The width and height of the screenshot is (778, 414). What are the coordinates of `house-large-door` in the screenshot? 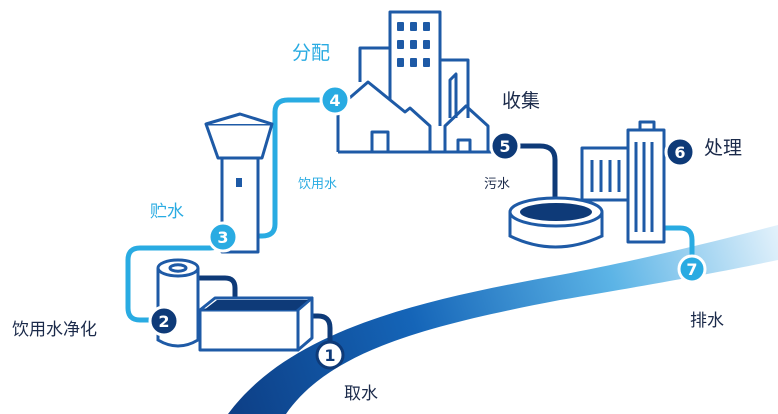 It's located at (380, 141).